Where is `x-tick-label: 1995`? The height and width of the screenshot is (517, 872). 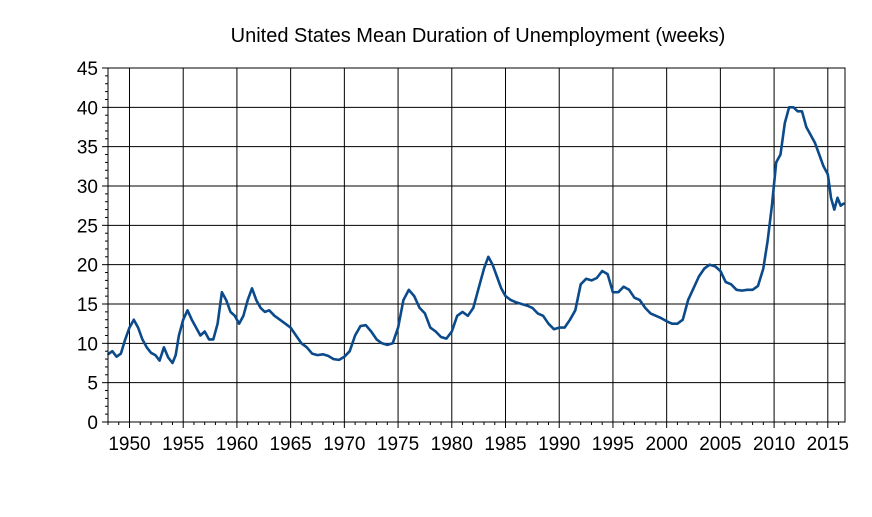 x-tick-label: 1995 is located at coordinates (613, 444).